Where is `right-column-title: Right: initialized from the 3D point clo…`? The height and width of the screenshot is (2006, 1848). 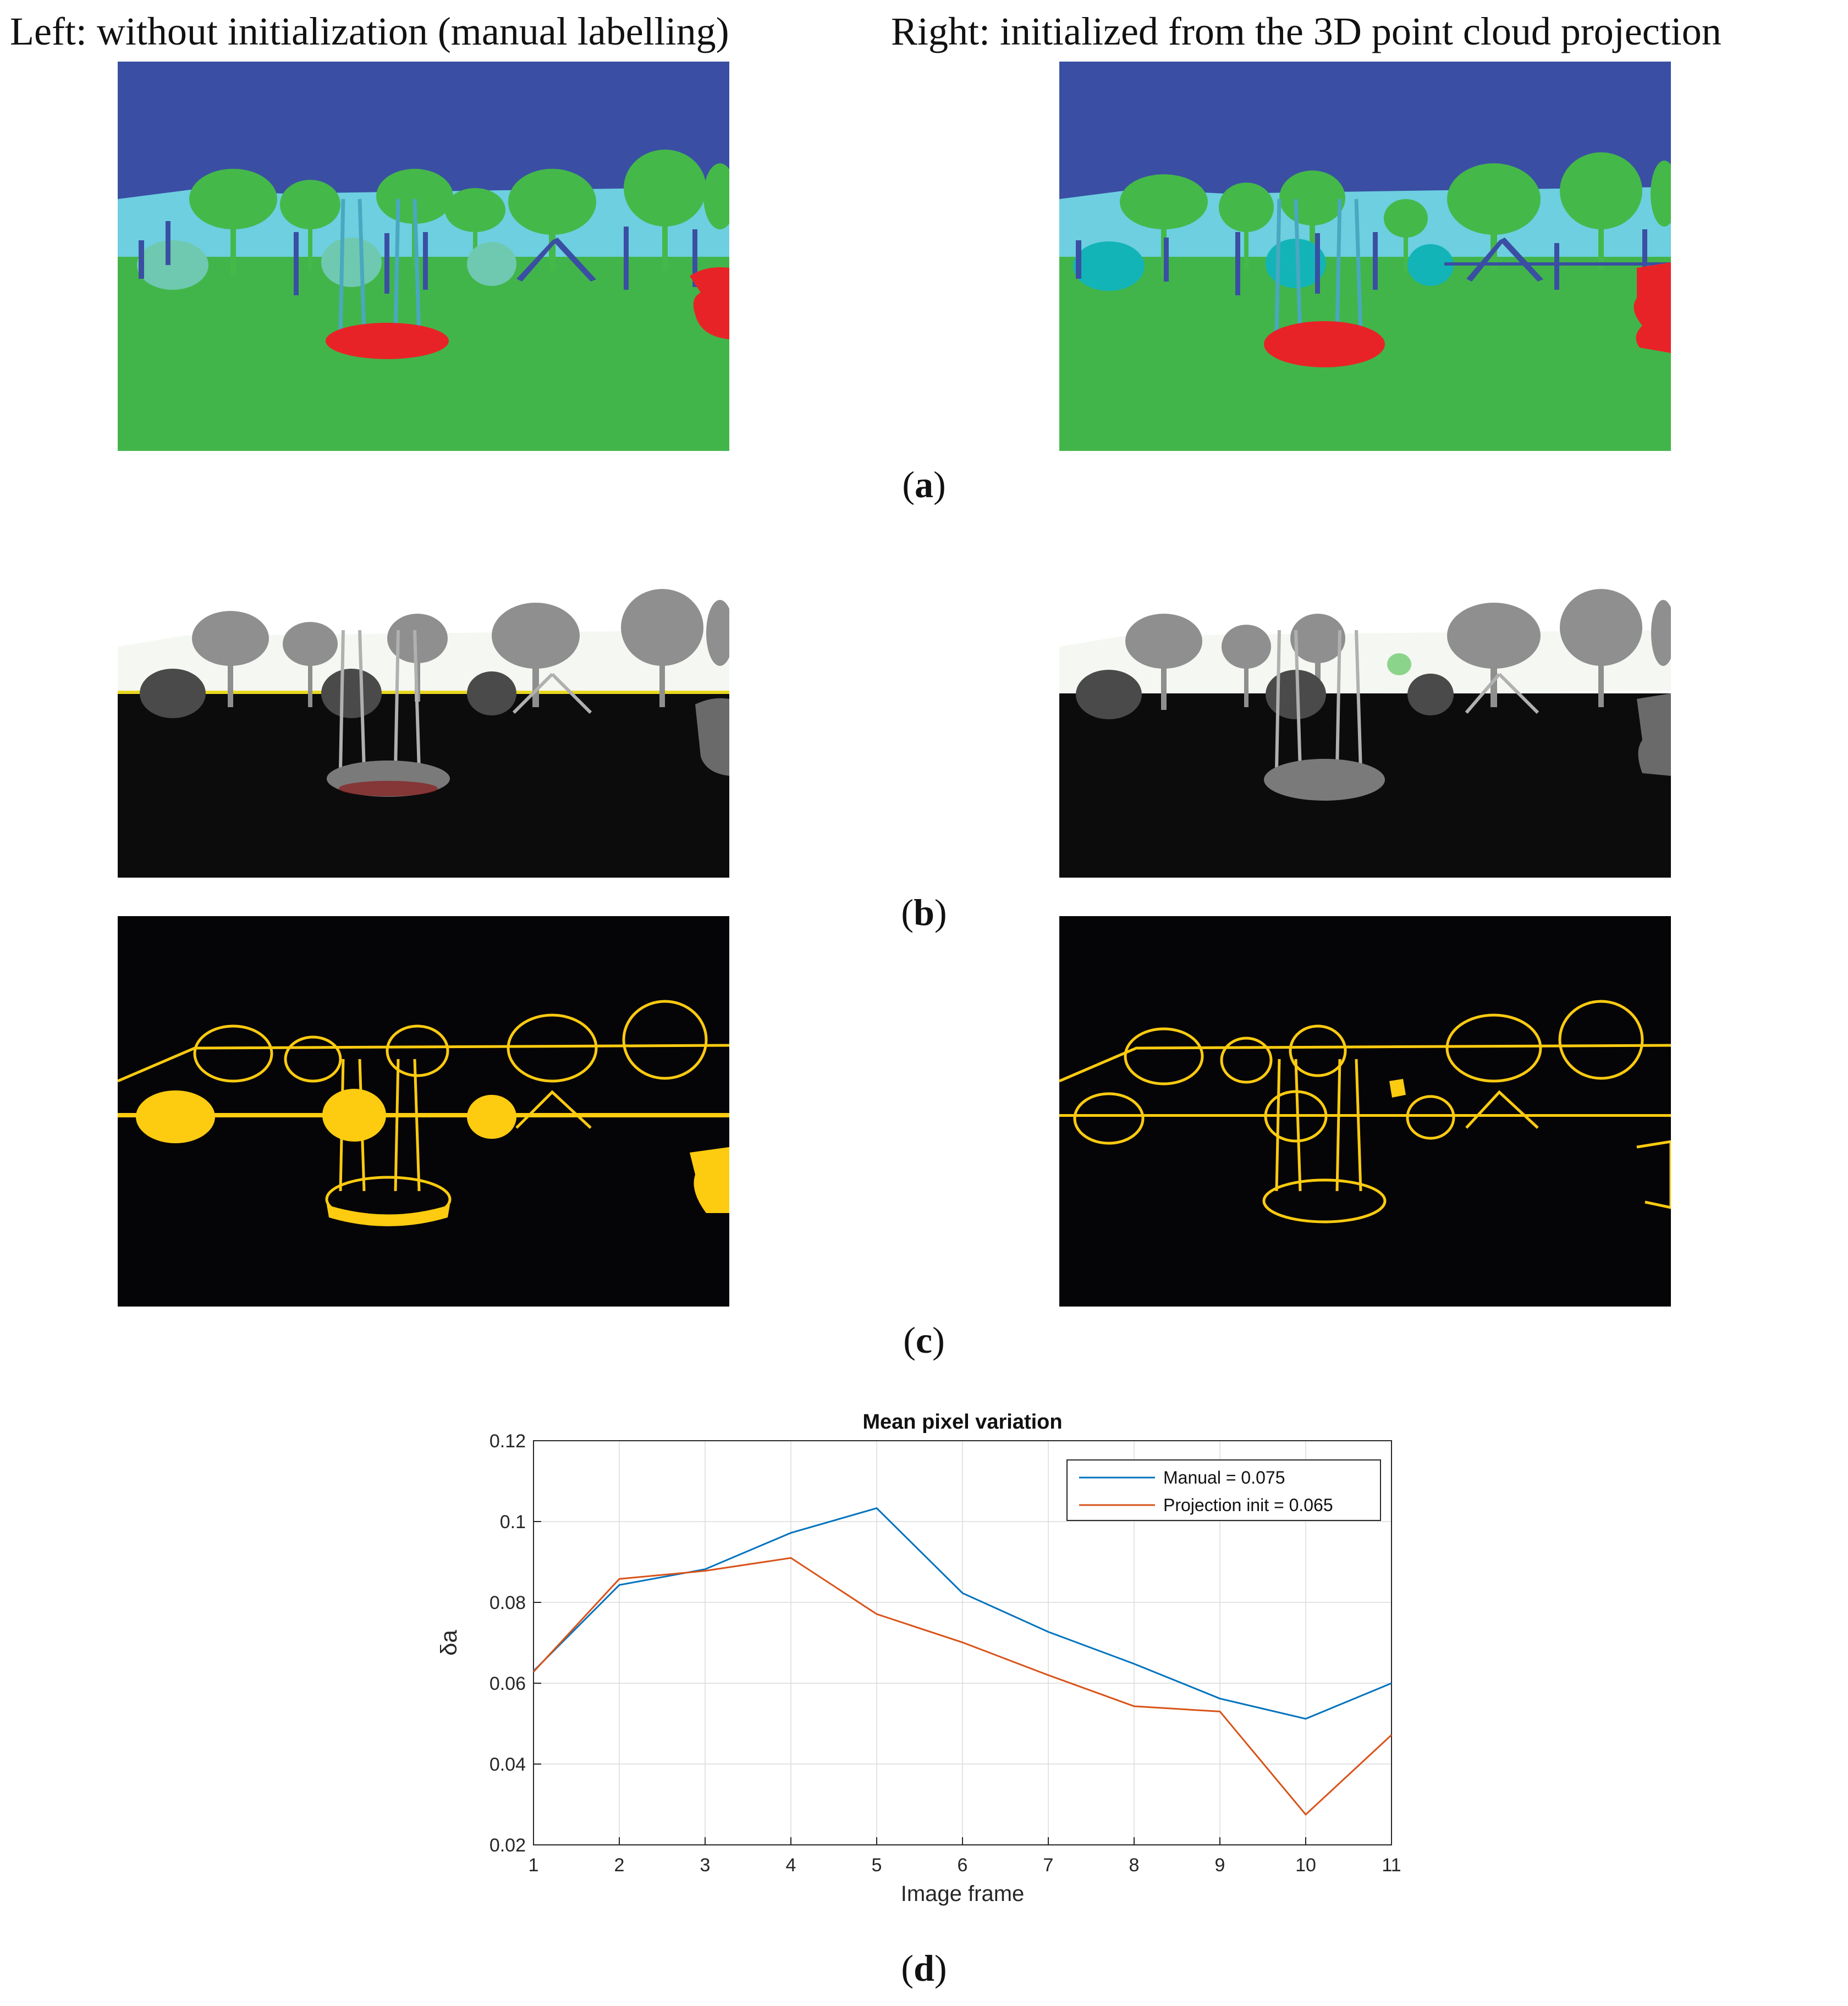 right-column-title: Right: initialized from the 3D point clo… is located at coordinates (1307, 31).